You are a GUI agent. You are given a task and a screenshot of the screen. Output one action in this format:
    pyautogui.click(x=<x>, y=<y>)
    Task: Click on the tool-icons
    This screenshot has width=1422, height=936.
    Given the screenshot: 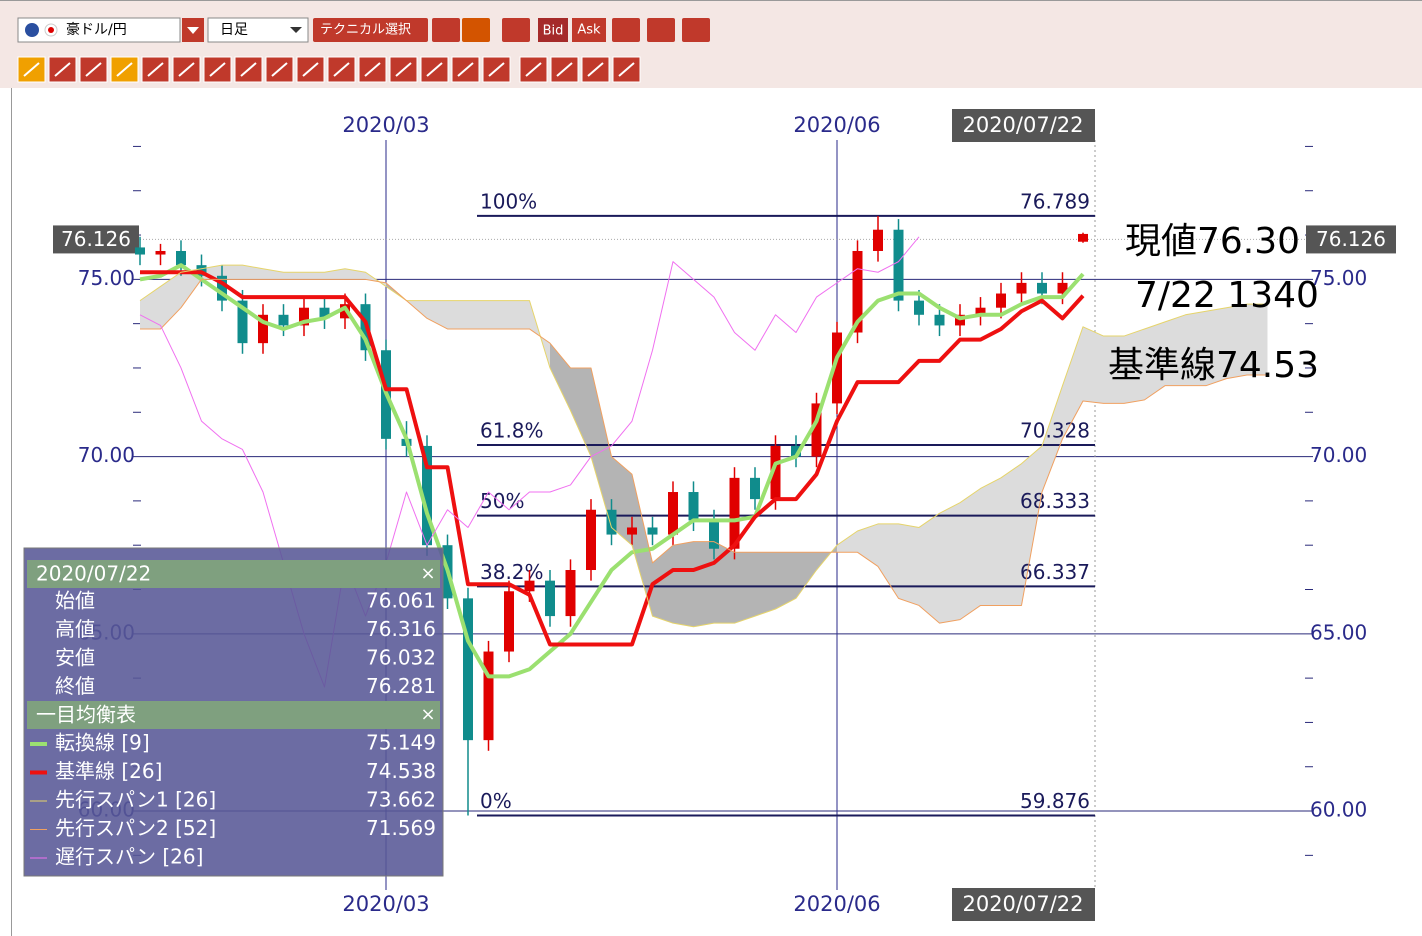 What is the action you would take?
    pyautogui.click(x=363, y=50)
    